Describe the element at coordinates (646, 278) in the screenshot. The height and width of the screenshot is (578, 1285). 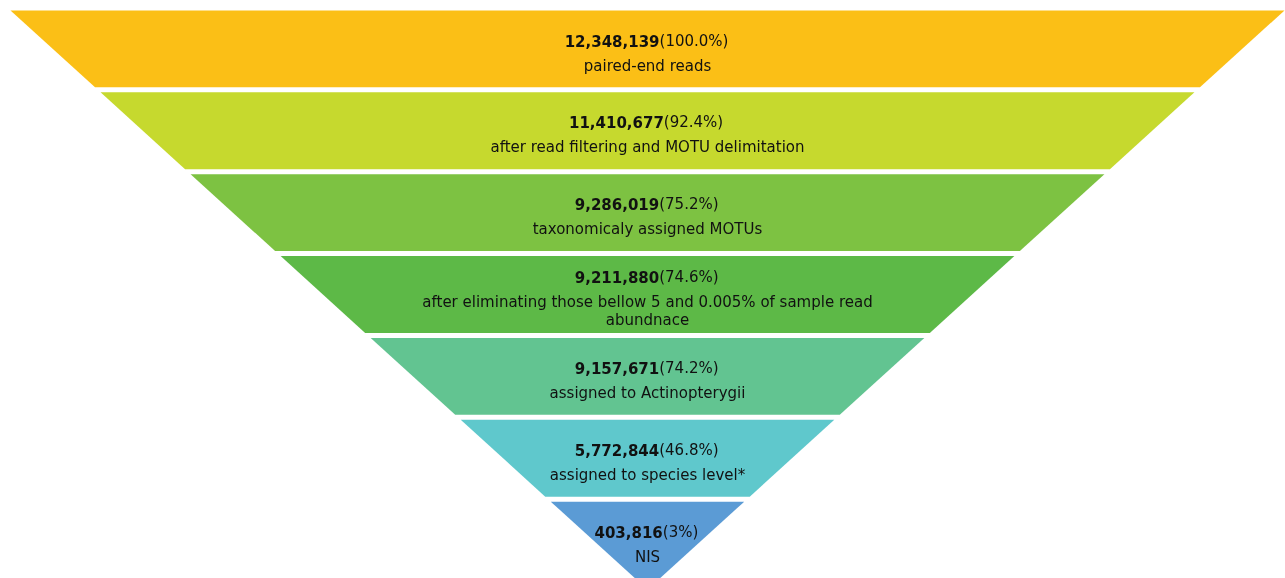
I see `data-label: 9,211,880(74.6%)` at that location.